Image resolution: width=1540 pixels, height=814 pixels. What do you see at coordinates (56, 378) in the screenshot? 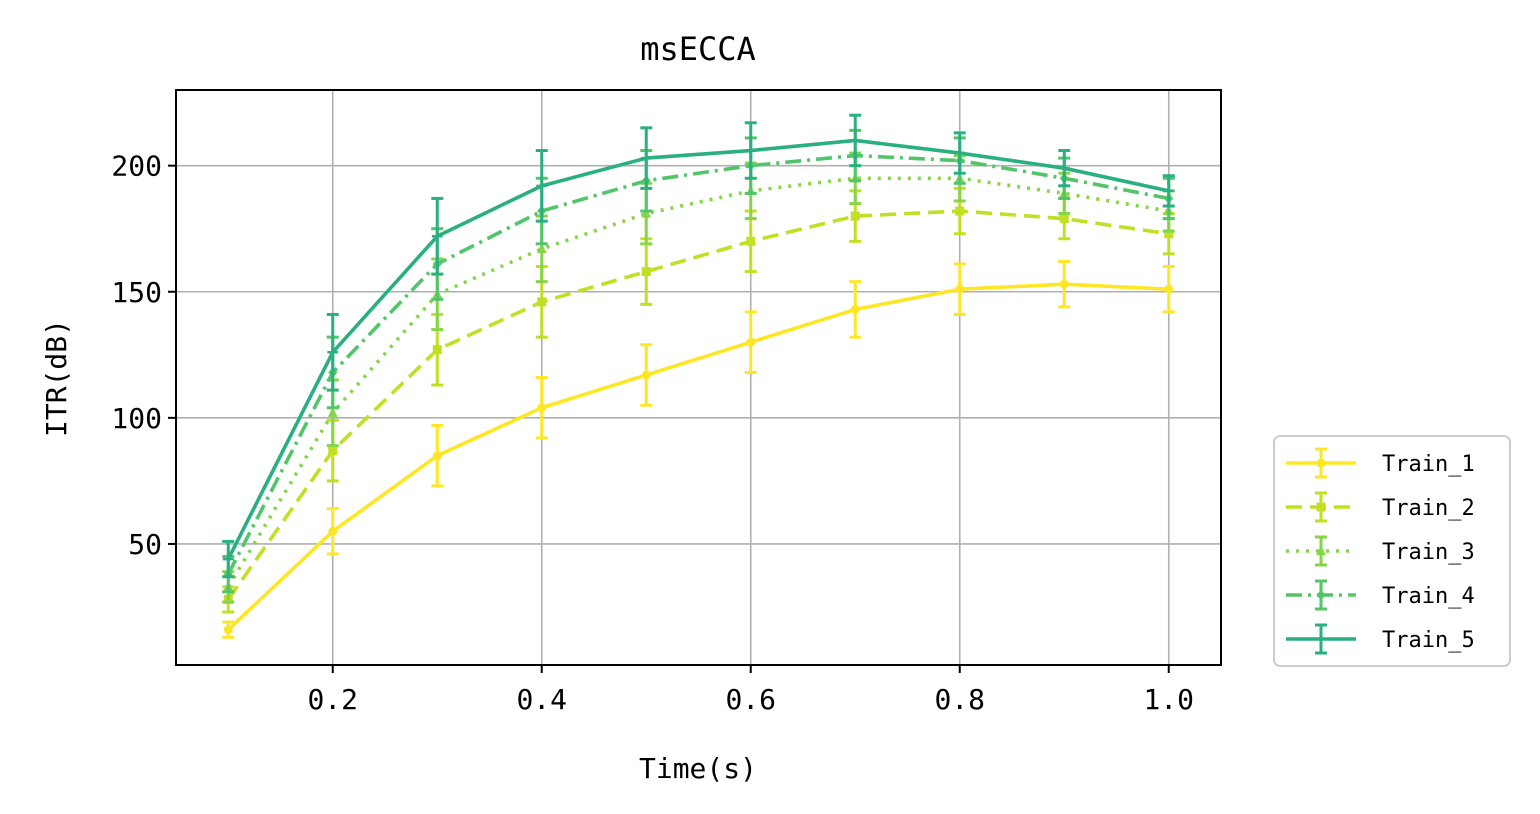
I see `y-axis-label: ITR(dB)` at bounding box center [56, 378].